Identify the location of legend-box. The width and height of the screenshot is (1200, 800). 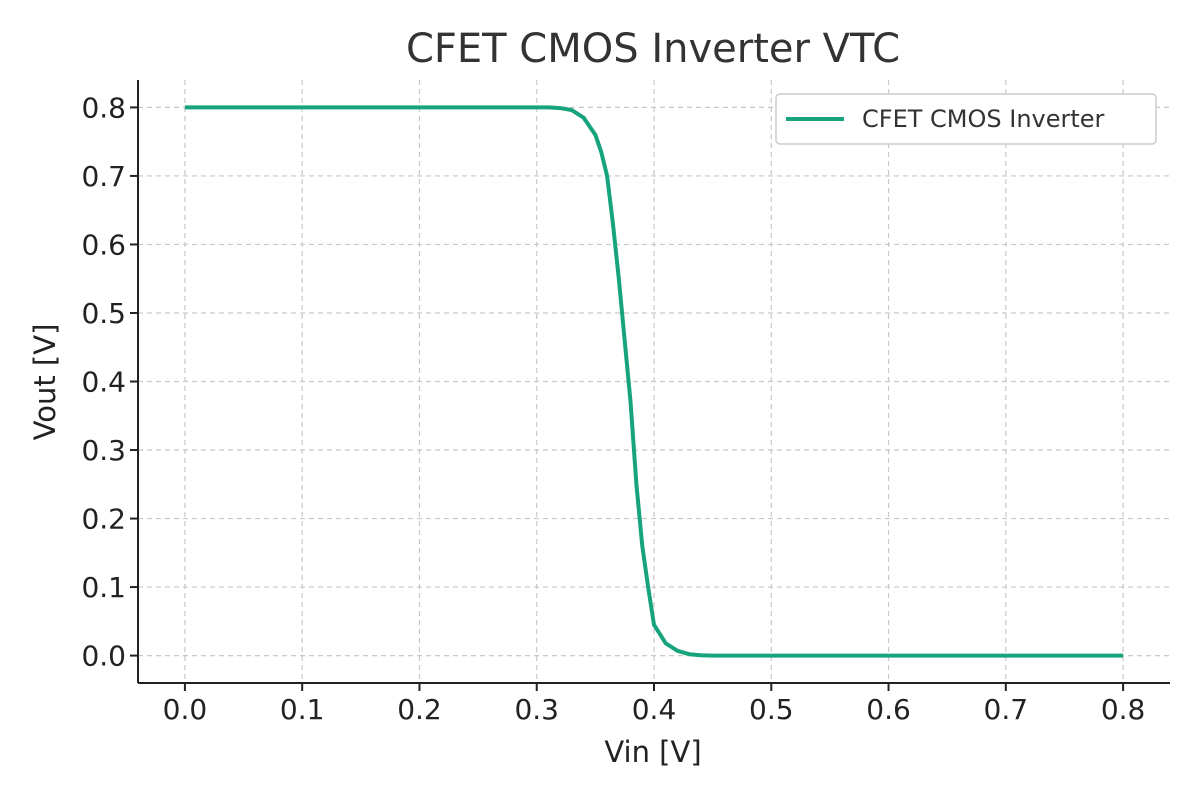
(966, 119).